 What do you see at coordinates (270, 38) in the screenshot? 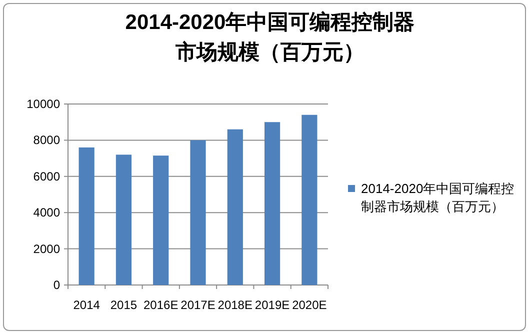
I see `chart-title: 2014-2020年中国可编程控制器市场规模（百万元）` at bounding box center [270, 38].